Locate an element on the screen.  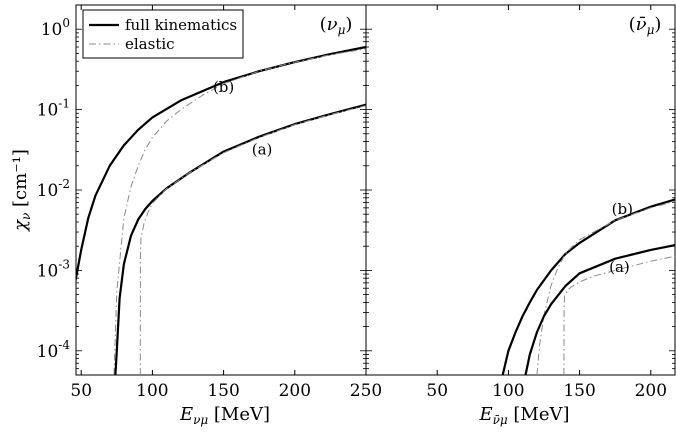
series-b-full-kinematics is located at coordinates (588, 286).